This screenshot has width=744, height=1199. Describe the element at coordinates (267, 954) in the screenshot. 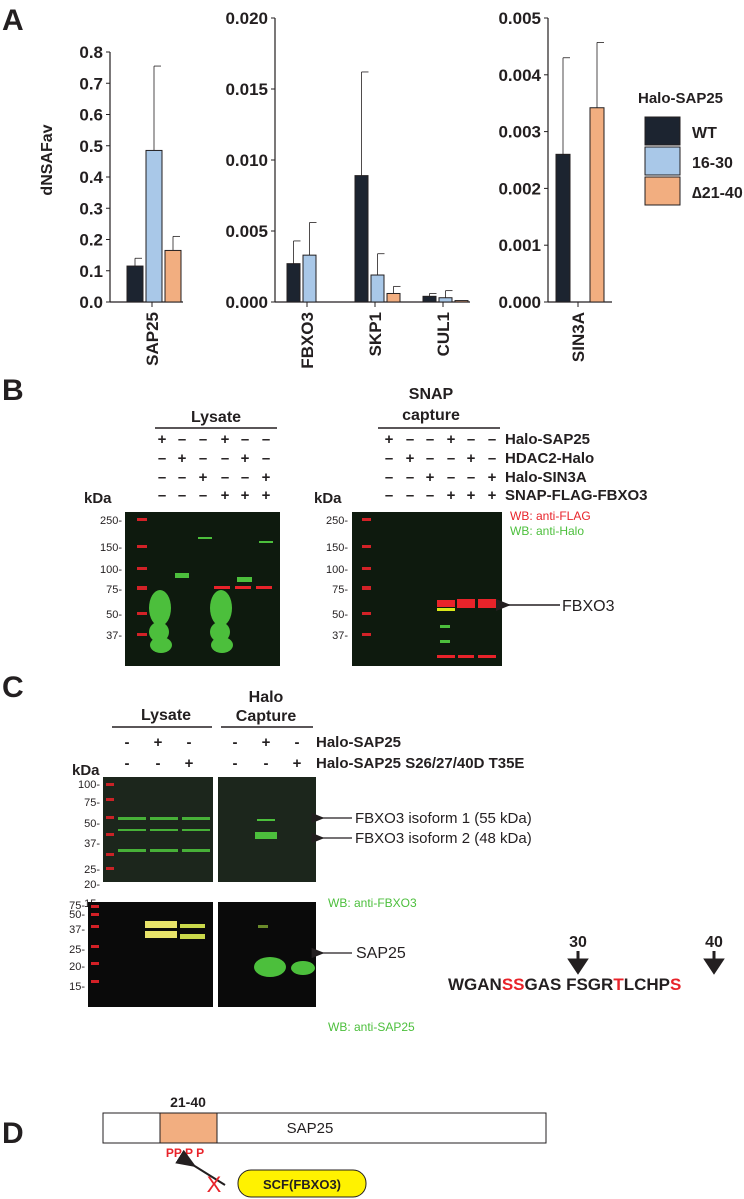

I see `blot-c-sap25-capture` at that location.